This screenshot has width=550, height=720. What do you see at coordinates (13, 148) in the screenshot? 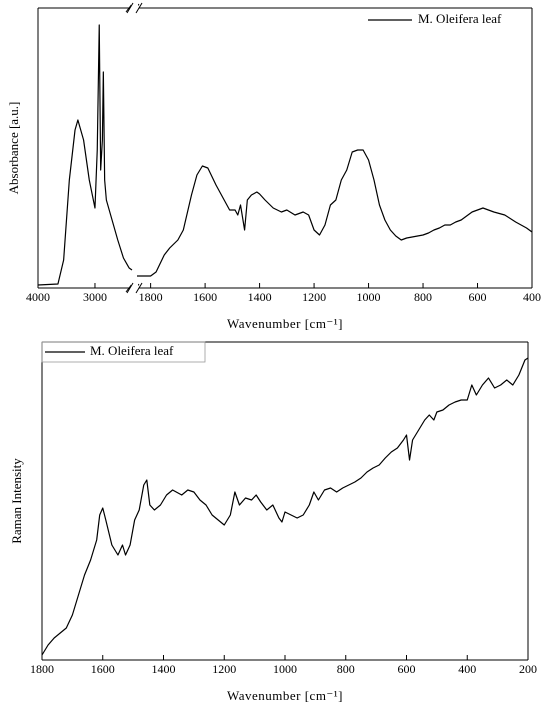
I see `y-axis-label: Absorbance [a.u.]` at bounding box center [13, 148].